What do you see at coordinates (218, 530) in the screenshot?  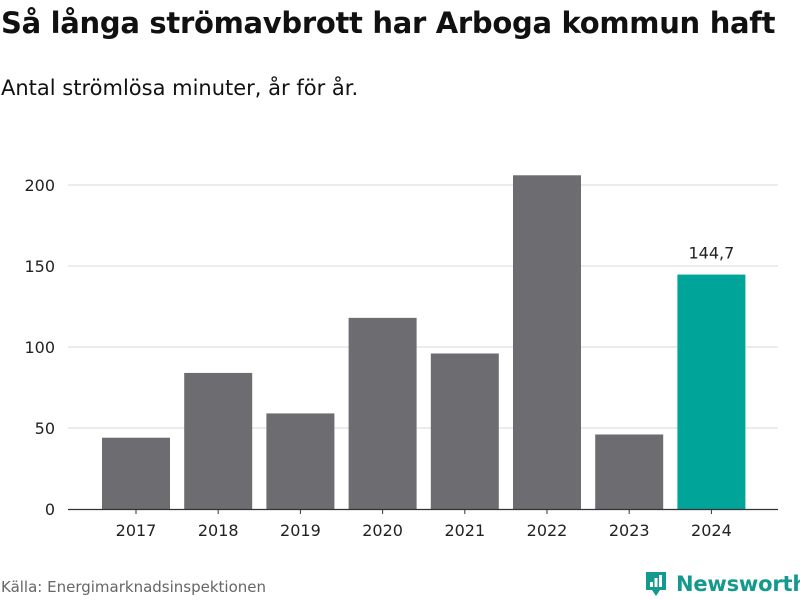 I see `x-tick-label: 2018` at bounding box center [218, 530].